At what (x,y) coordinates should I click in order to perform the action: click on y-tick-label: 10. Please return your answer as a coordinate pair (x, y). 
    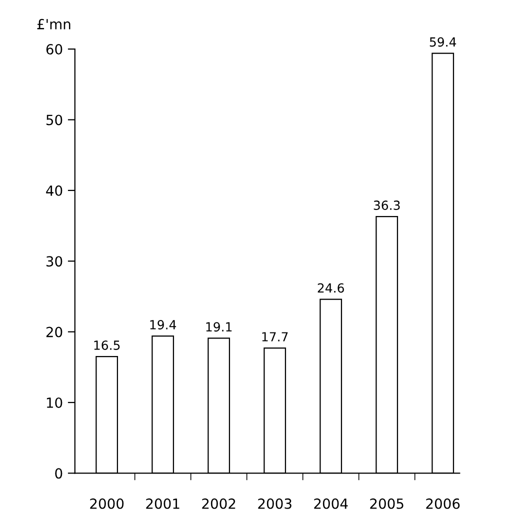
    Looking at the image, I should click on (54, 402).